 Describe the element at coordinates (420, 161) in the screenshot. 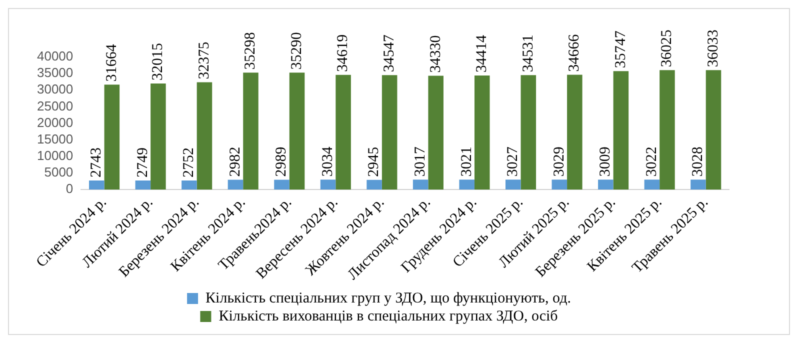

I see `data-label: 3017` at that location.